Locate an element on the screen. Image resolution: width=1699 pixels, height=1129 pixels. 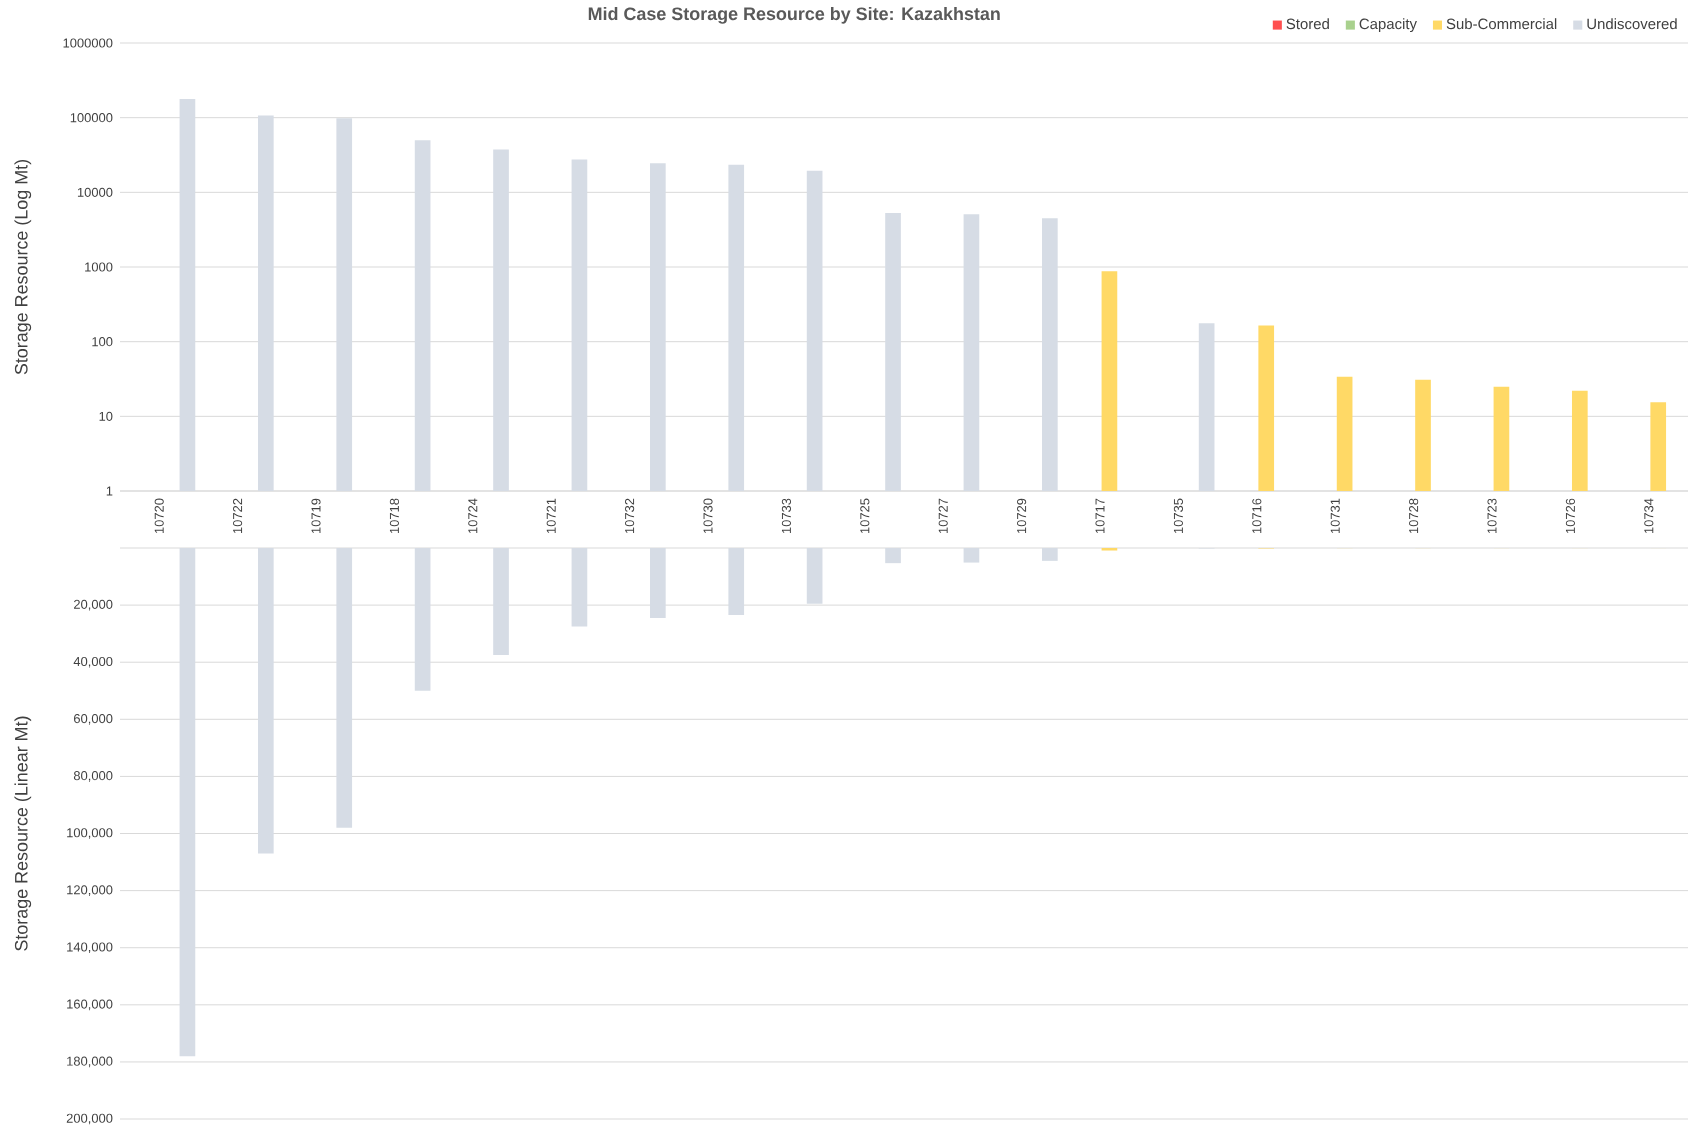
x-tick-label: 10735 is located at coordinates (1178, 516).